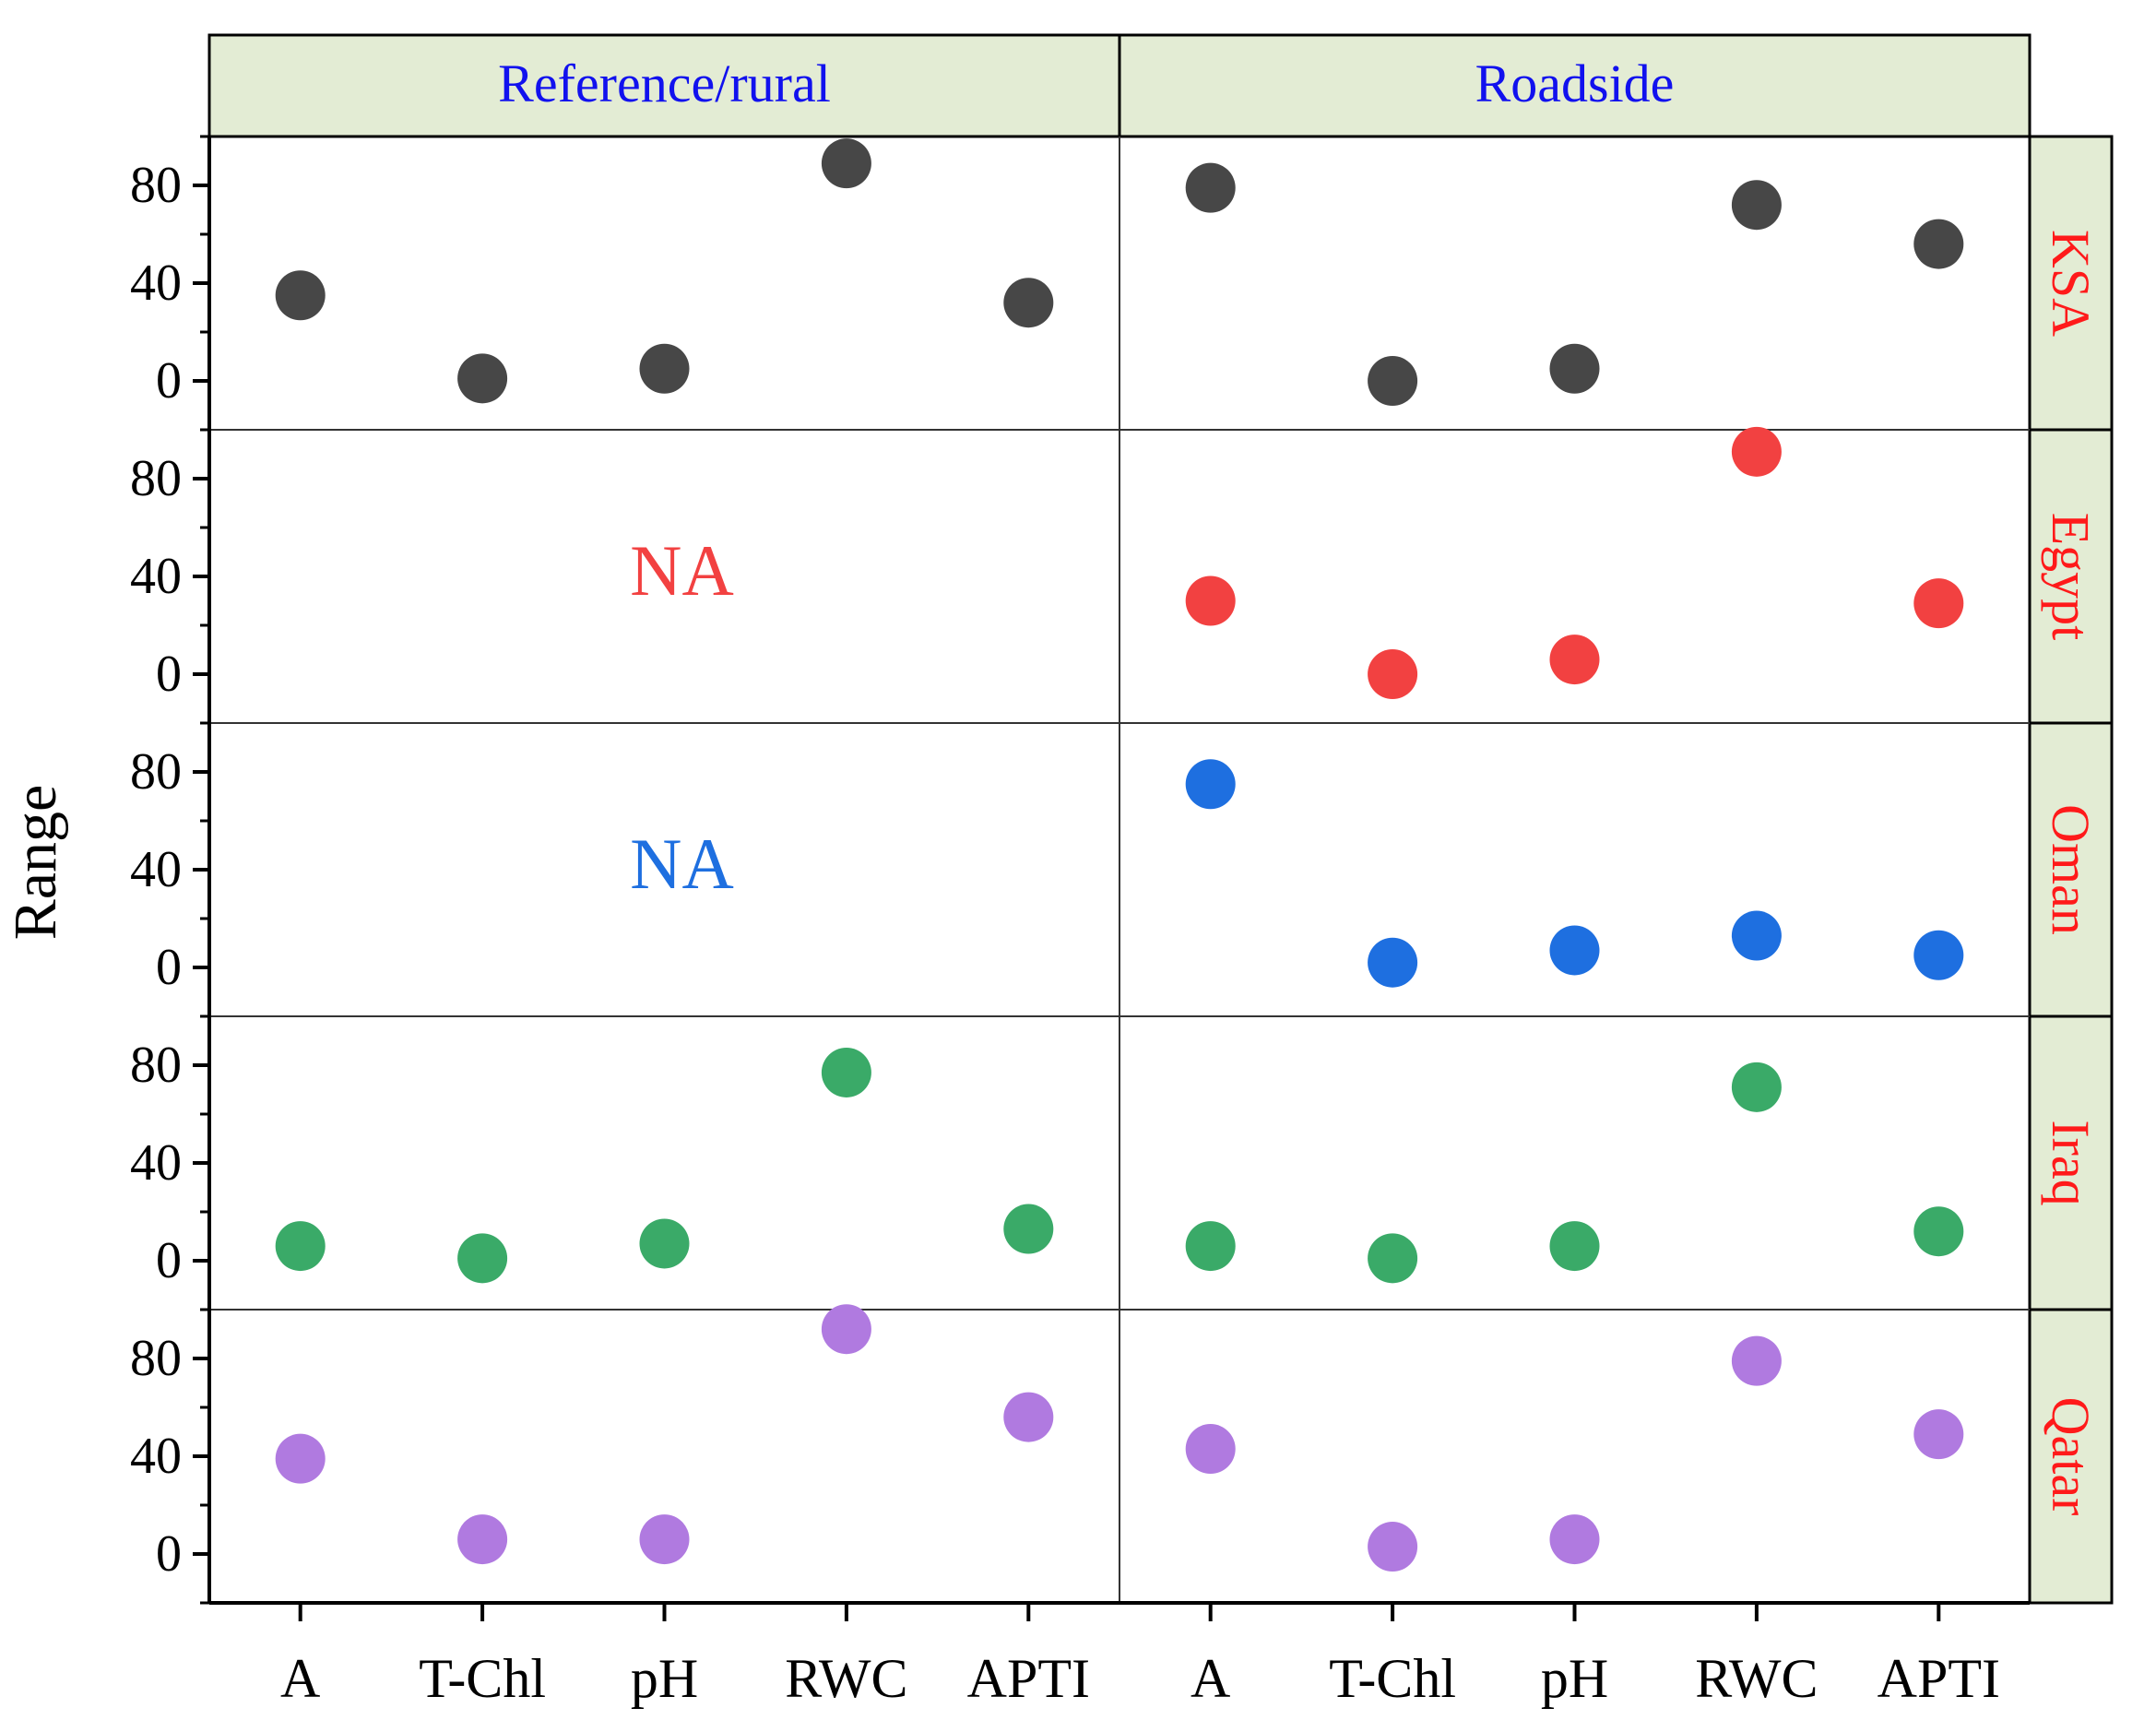 The image size is (2156, 1720). I want to click on row-label-qatar: Qatar, so click(2071, 1456).